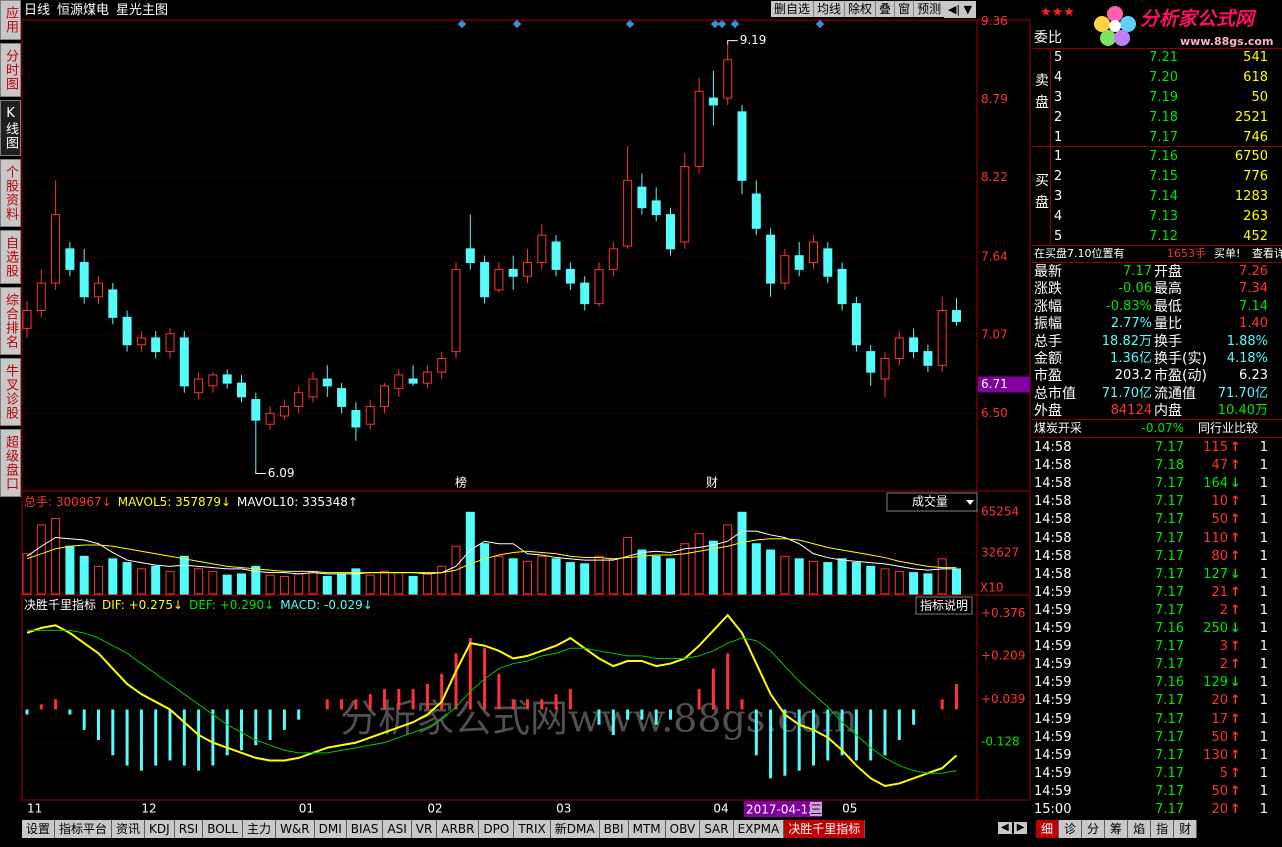 The height and width of the screenshot is (847, 1282). I want to click on toolbar-icons: ◀| ▼, so click(960, 9).